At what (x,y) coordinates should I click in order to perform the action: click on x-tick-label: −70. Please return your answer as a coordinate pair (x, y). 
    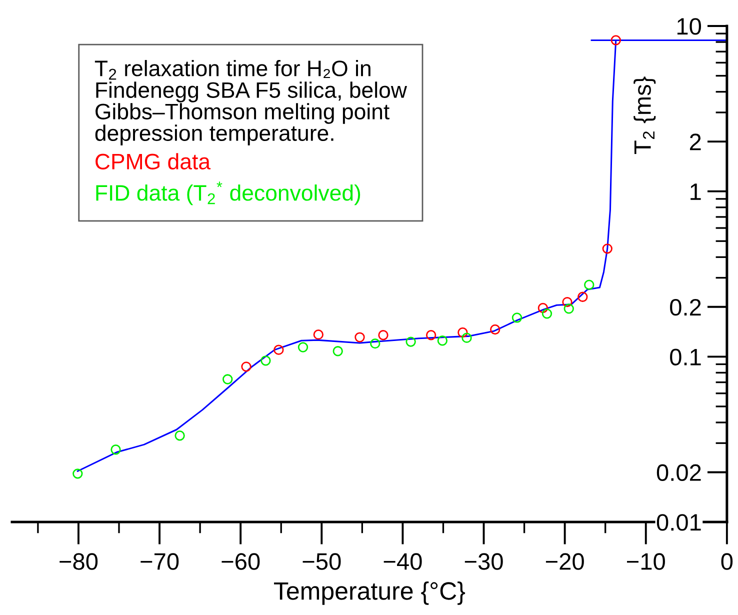
    Looking at the image, I should click on (159, 561).